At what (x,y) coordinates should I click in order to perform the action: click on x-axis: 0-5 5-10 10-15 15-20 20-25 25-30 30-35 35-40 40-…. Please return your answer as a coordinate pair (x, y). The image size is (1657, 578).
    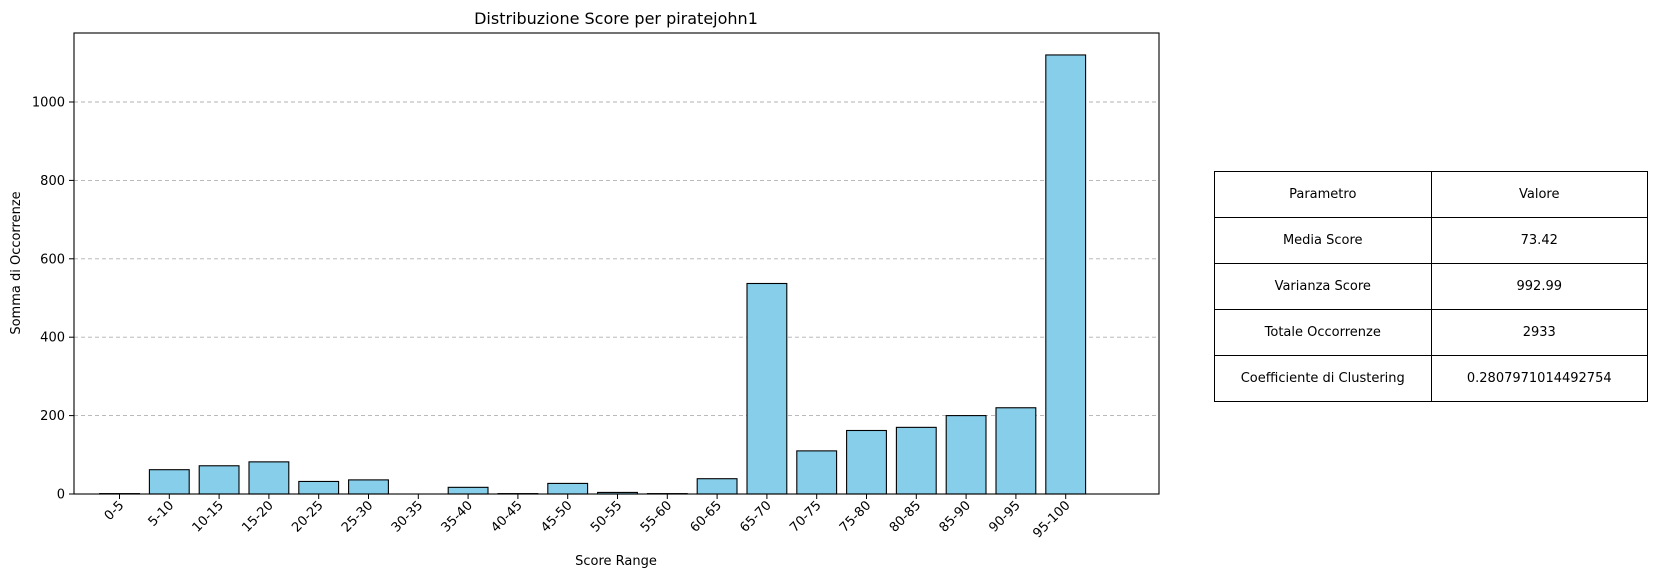
    Looking at the image, I should click on (588, 517).